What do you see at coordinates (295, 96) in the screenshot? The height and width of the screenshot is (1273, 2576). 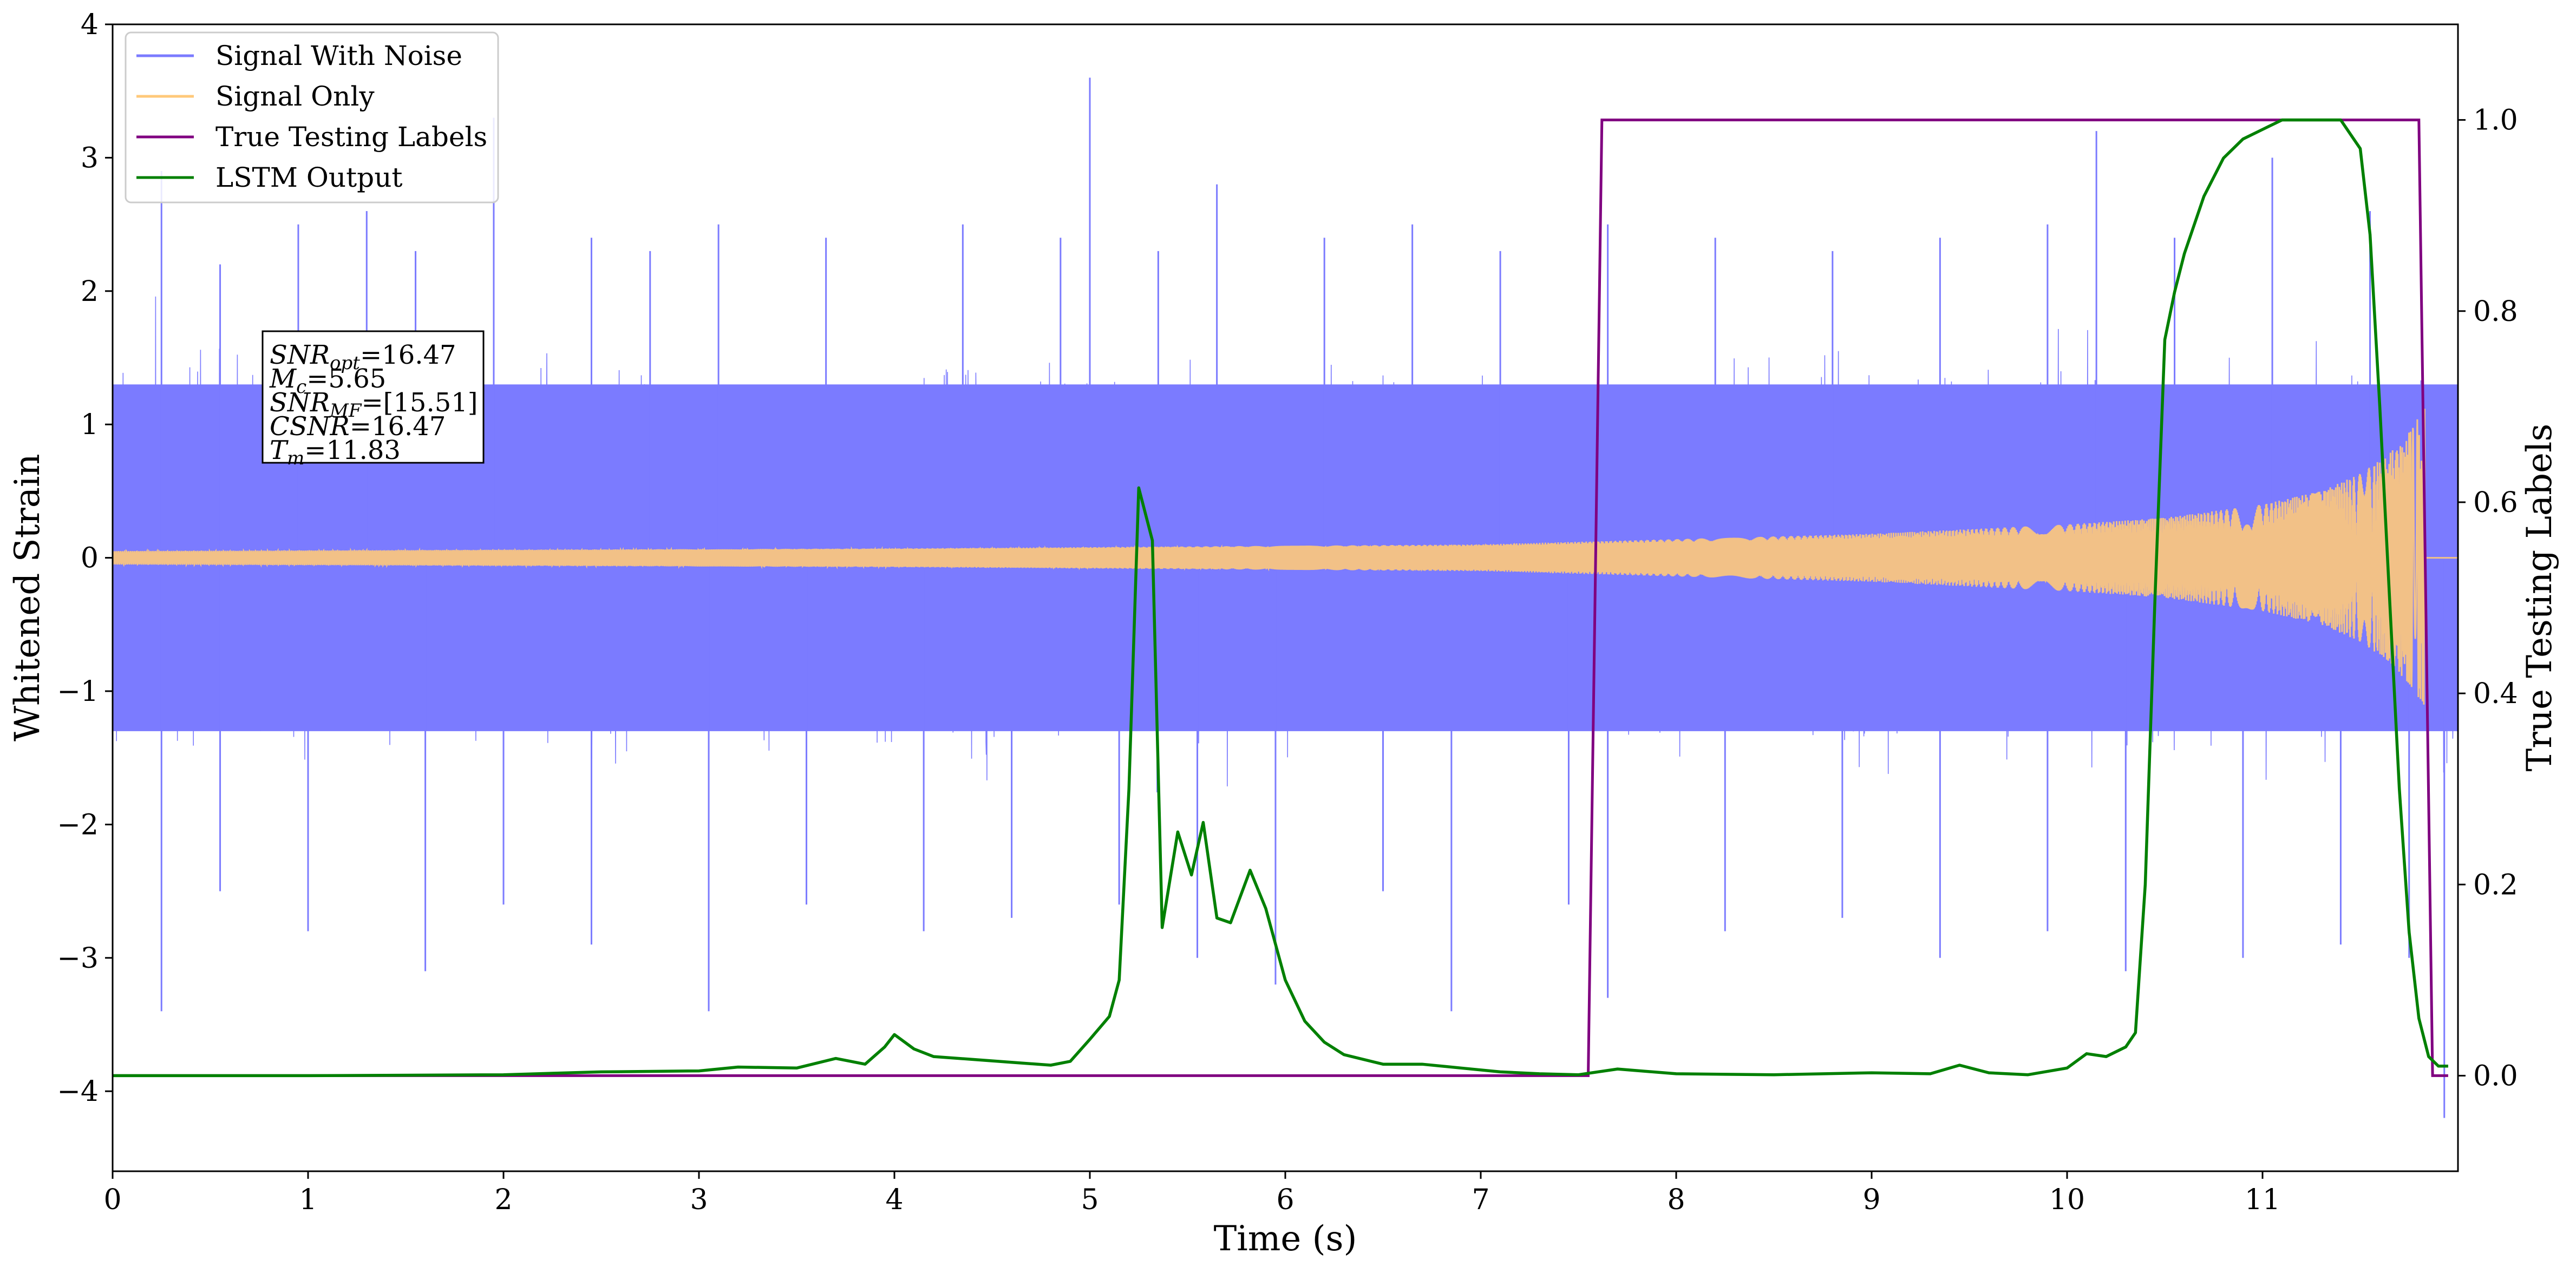 I see `legend-label: Signal Only` at bounding box center [295, 96].